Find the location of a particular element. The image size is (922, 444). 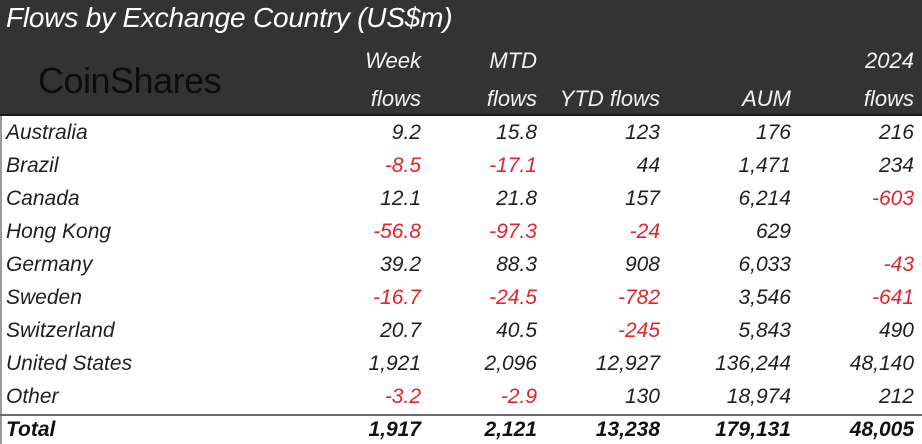

table-row: Australia 9.2 15.8 123 176 216 is located at coordinates (461, 134).